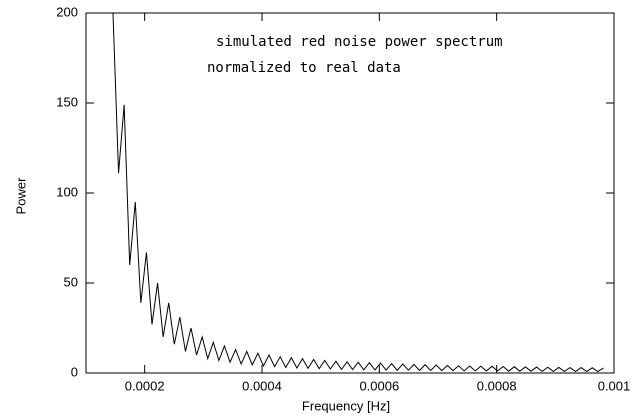 The height and width of the screenshot is (417, 644). I want to click on annotation: simulated red noise power spectrum, so click(359, 42).